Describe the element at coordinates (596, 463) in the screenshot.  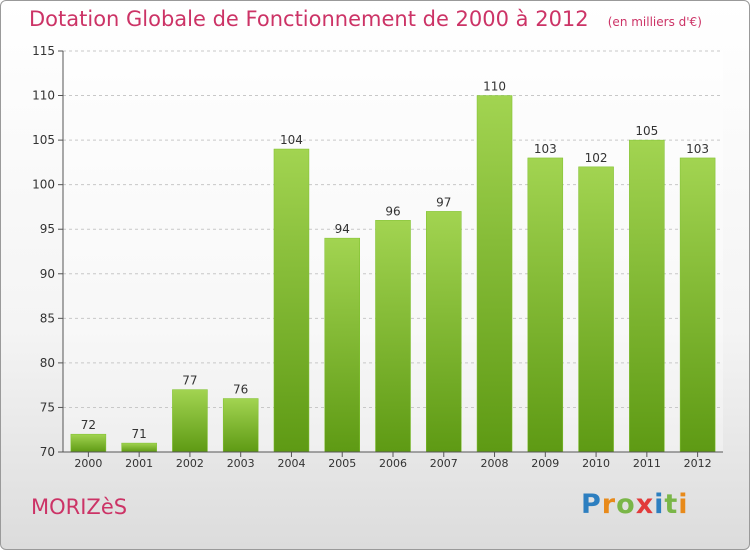
I see `x-tick-label: 2010` at that location.